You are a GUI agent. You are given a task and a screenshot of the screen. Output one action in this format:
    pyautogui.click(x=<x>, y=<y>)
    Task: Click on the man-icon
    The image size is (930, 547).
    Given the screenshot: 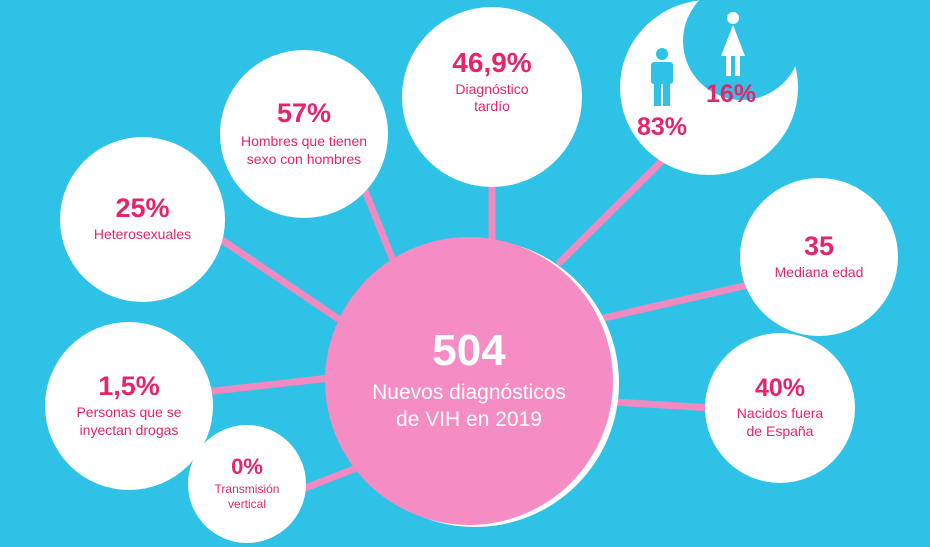 What is the action you would take?
    pyautogui.click(x=662, y=77)
    